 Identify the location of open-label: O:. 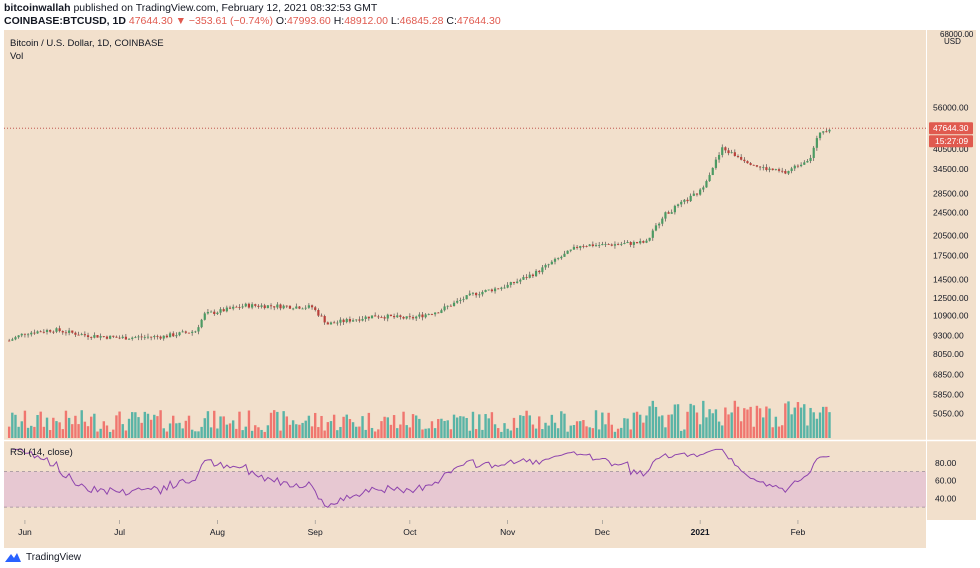
(281, 21).